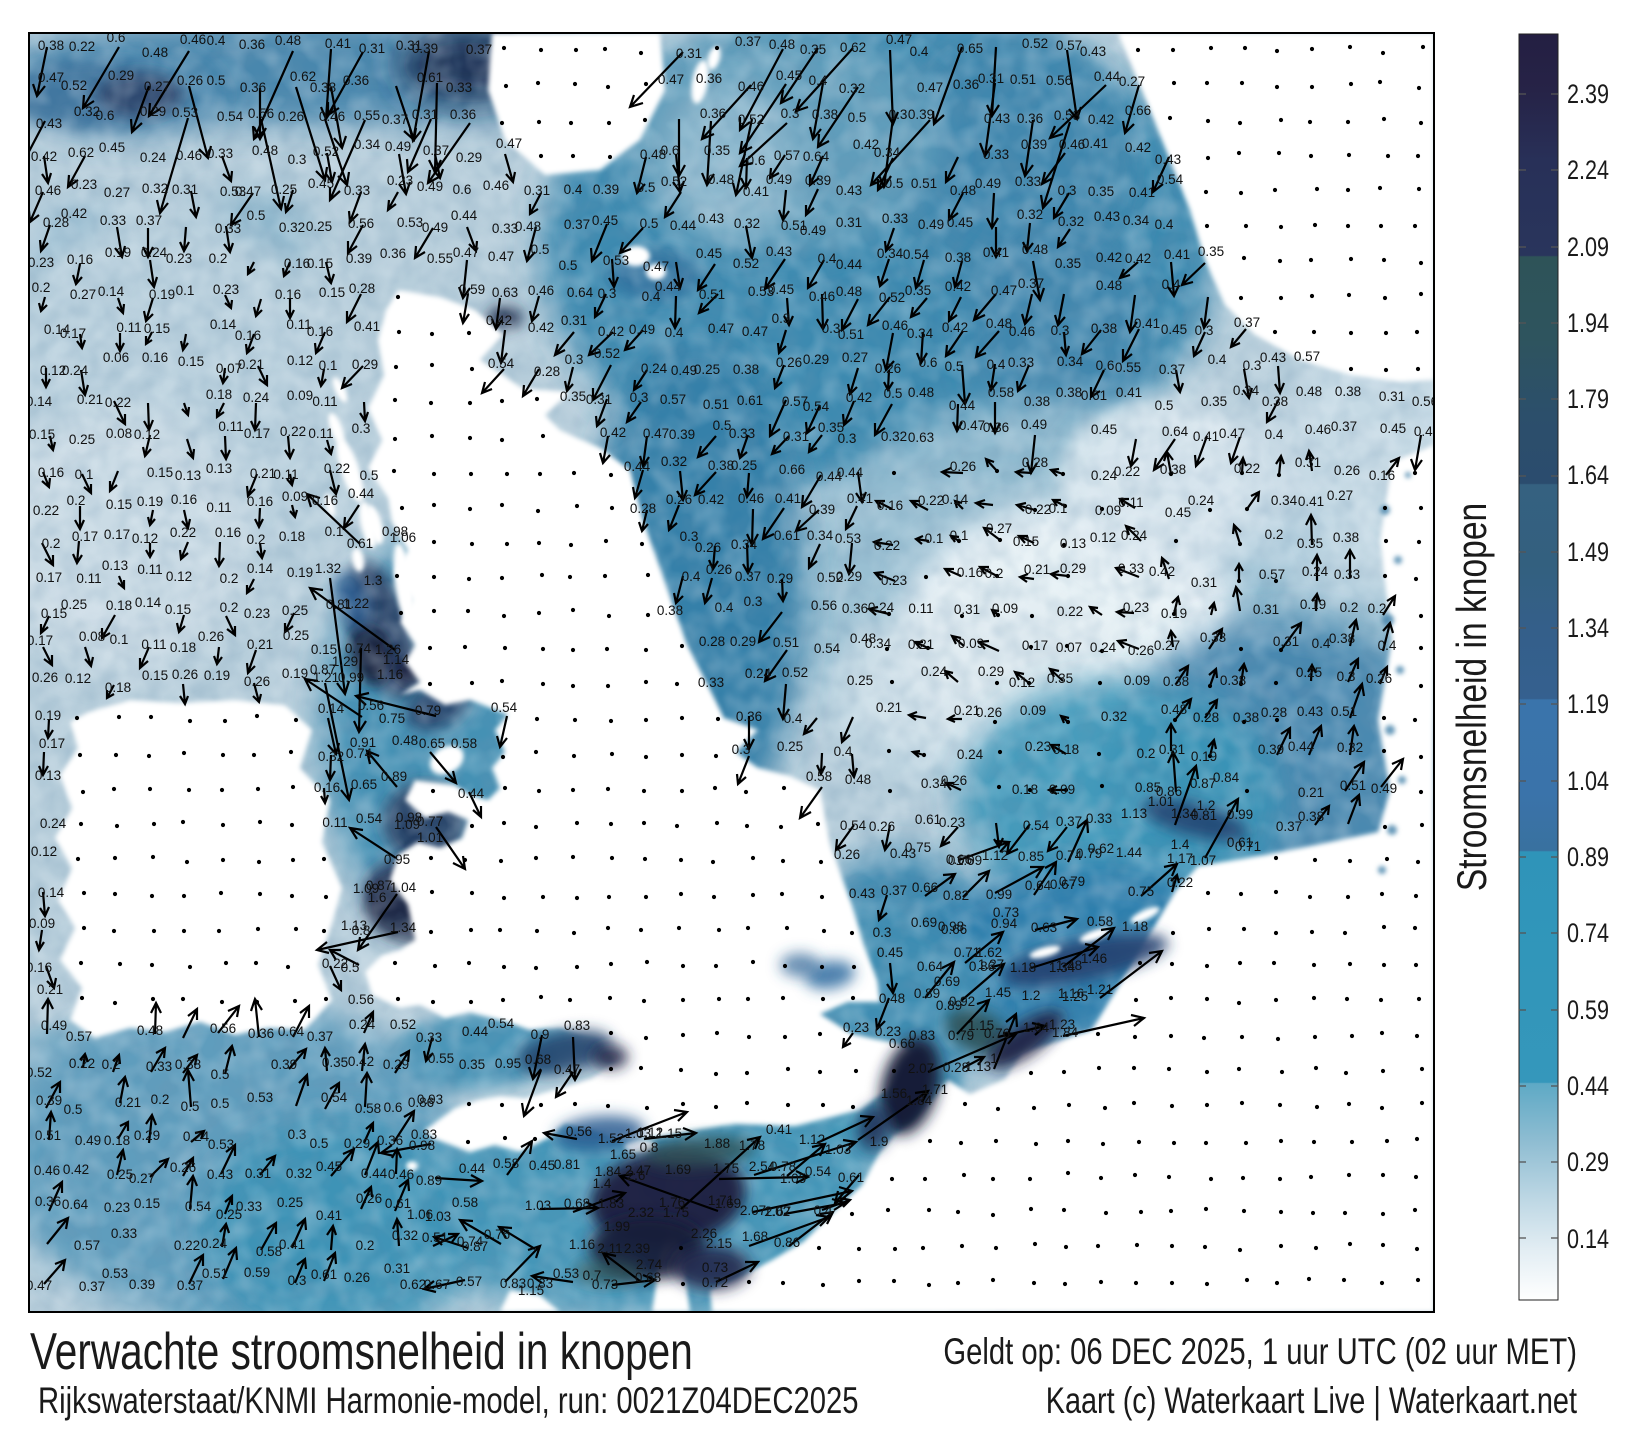 This screenshot has width=1650, height=1450. I want to click on svg-text: 0.25, so click(229, 1214).